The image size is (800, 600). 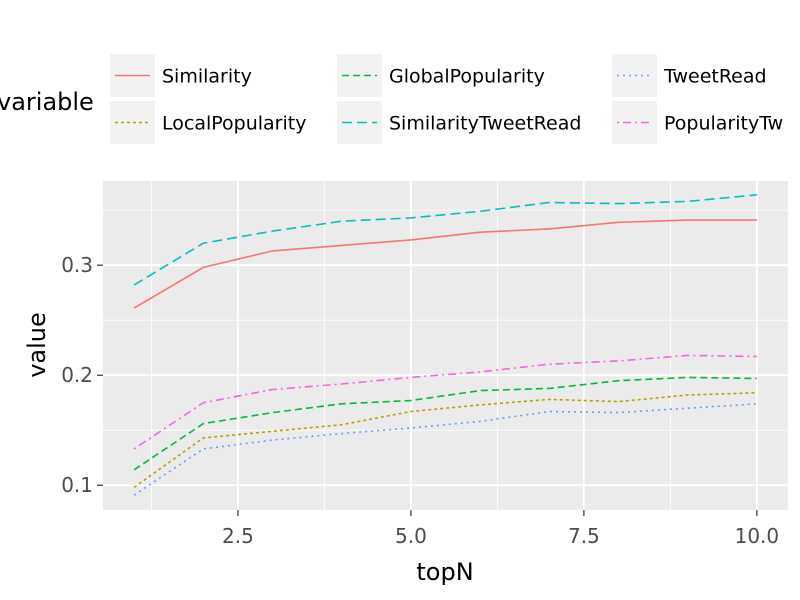 What do you see at coordinates (757, 536) in the screenshot?
I see `x-tick-label: 10.0` at bounding box center [757, 536].